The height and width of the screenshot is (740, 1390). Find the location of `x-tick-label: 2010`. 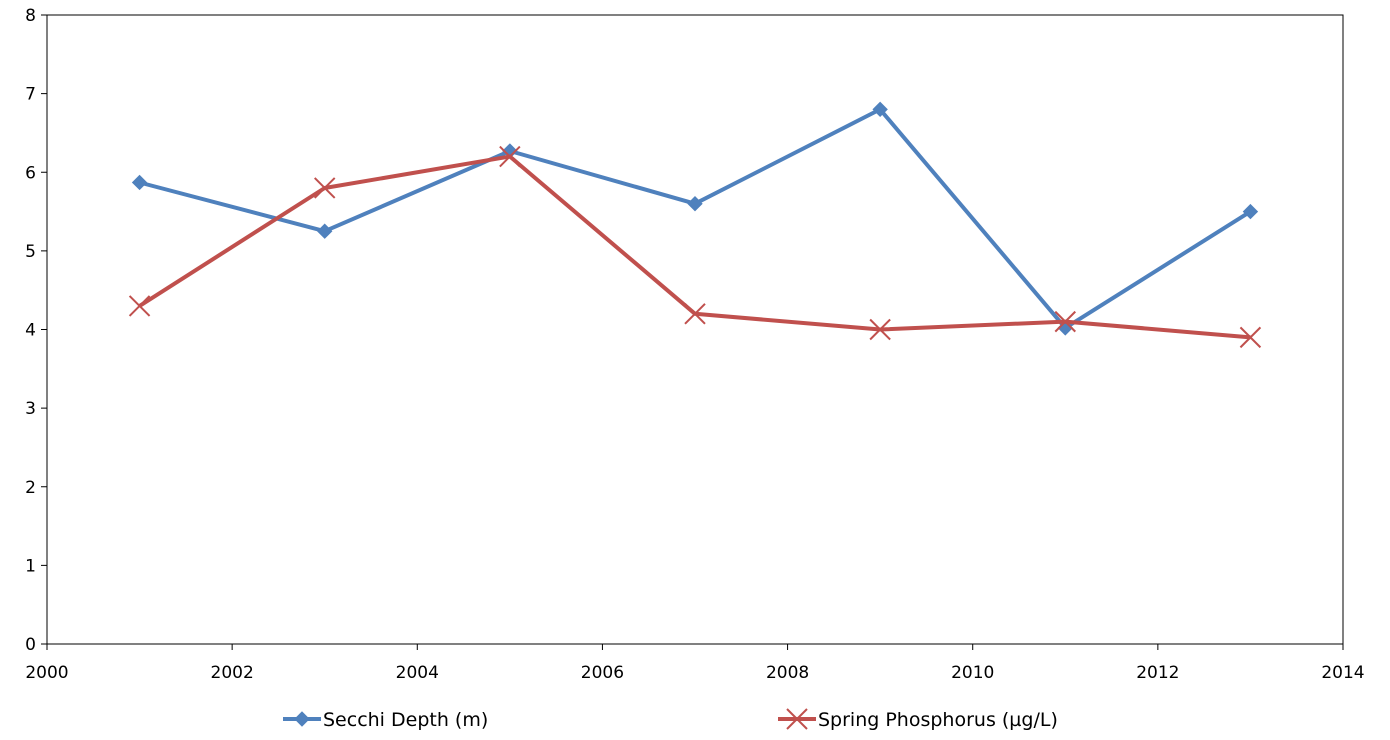

x-tick-label: 2010 is located at coordinates (972, 673).